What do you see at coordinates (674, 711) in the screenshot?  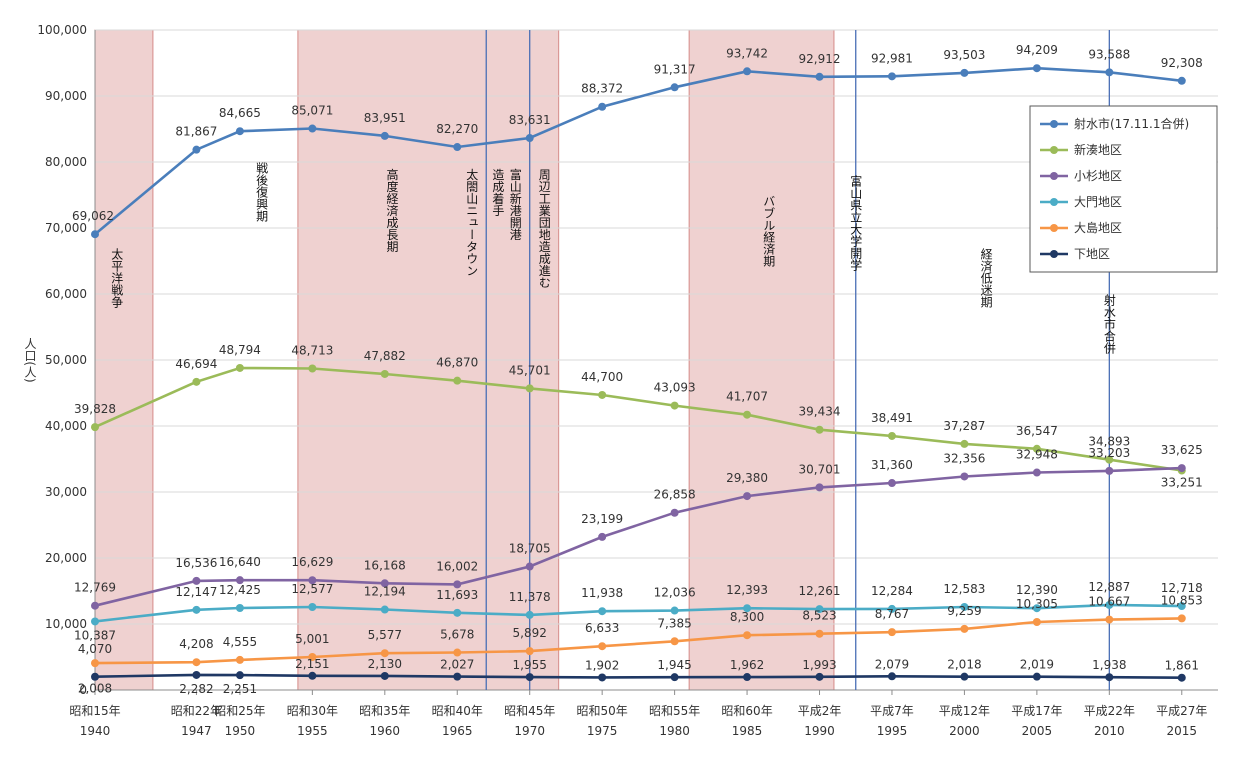 I see `x-tick-label: 昭和55年` at bounding box center [674, 711].